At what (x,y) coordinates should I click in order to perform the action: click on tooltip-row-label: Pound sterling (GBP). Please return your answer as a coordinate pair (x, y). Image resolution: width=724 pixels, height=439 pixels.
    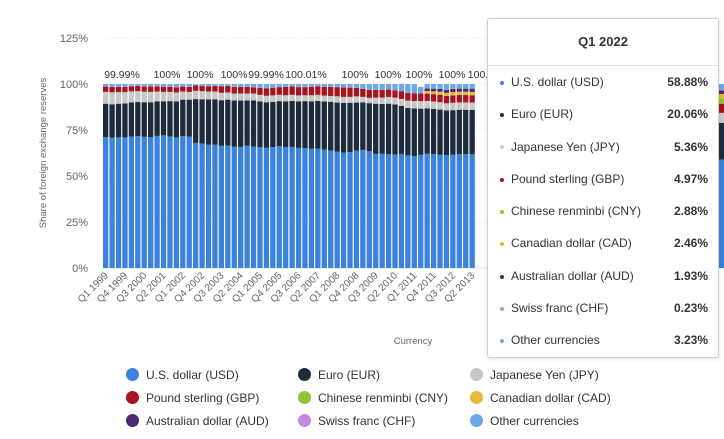
    Looking at the image, I should click on (568, 178).